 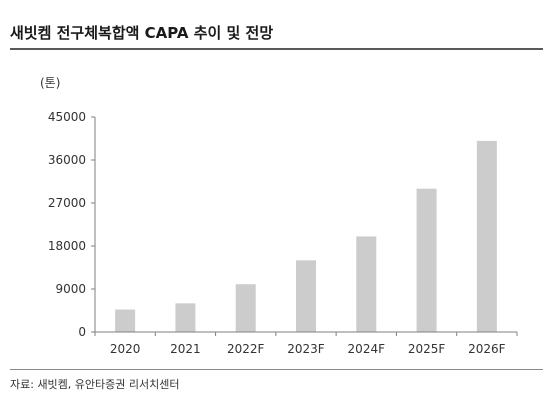 I want to click on y-tick-label: 18000, so click(x=67, y=246).